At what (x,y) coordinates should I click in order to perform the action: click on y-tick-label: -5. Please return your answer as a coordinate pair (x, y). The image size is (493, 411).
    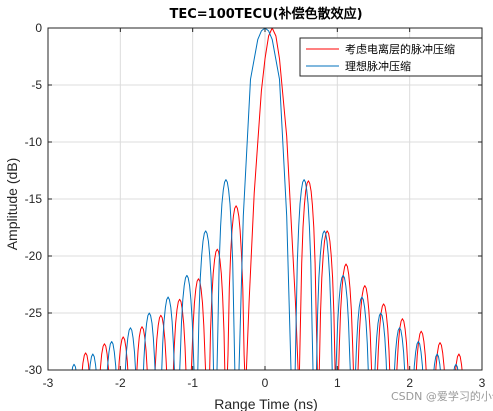
    Looking at the image, I should click on (36, 85).